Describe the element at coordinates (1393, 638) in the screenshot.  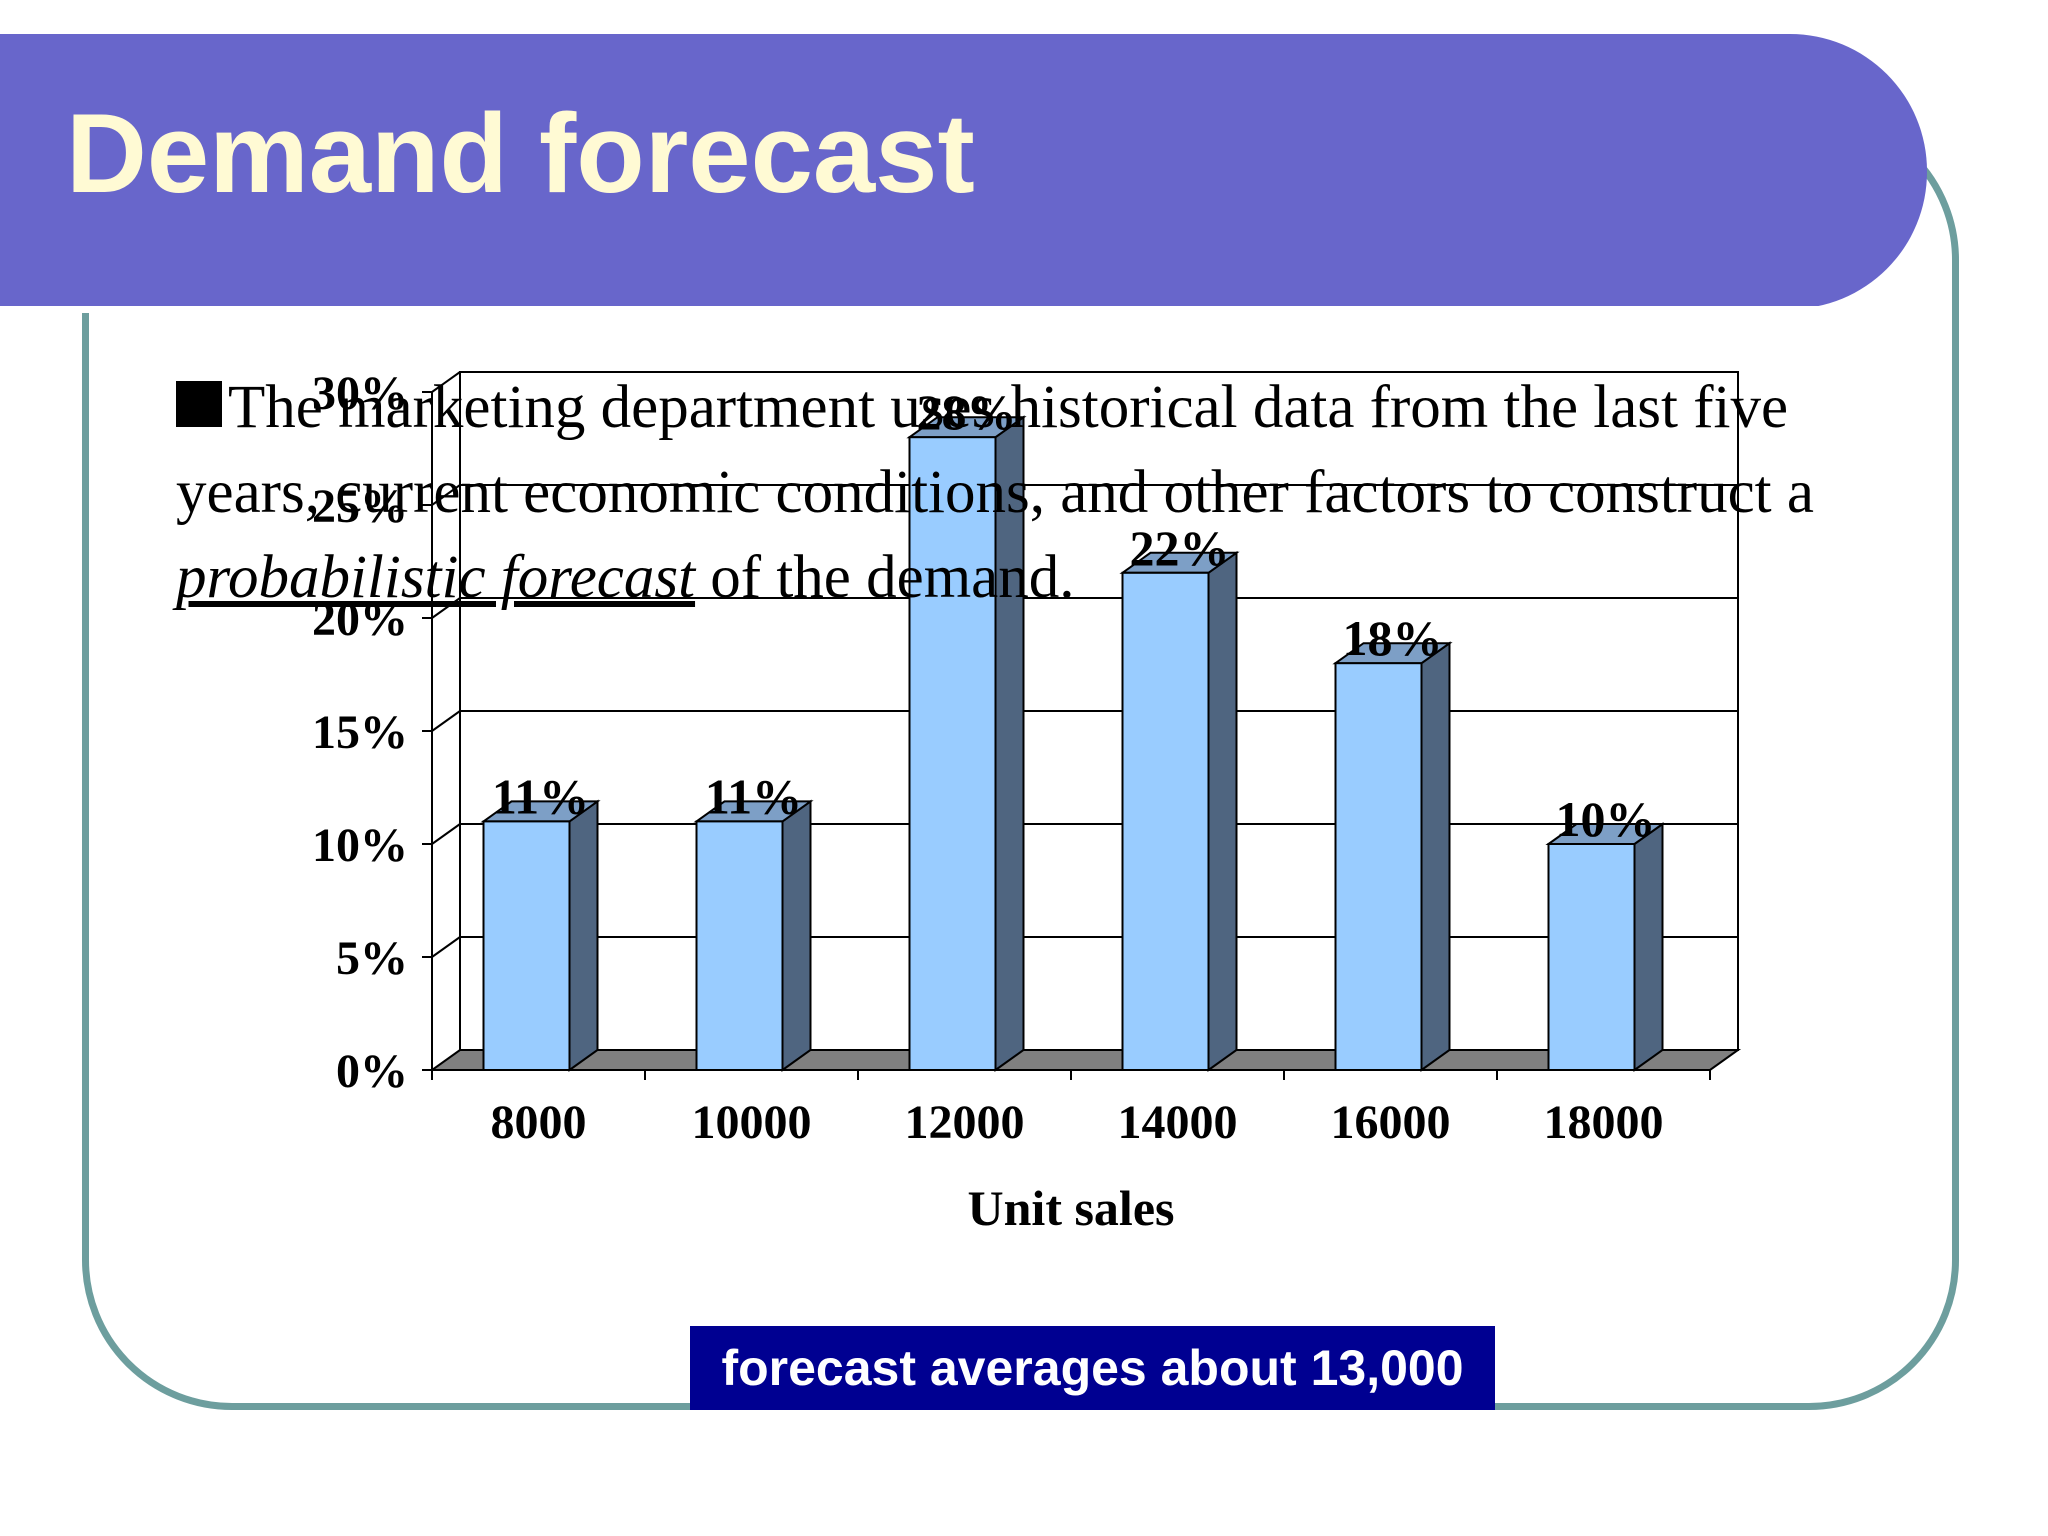
I see `data-label: 18%` at that location.